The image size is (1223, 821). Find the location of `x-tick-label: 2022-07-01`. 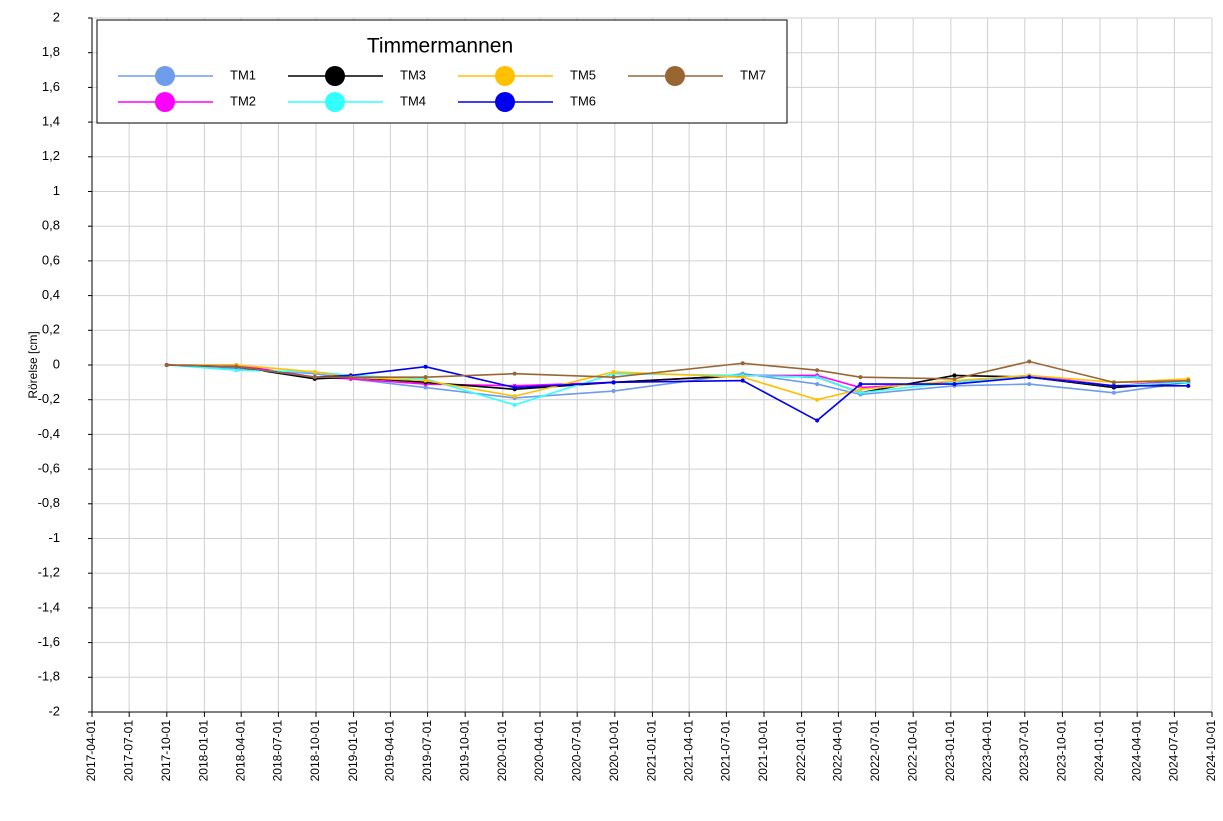

x-tick-label: 2022-07-01 is located at coordinates (875, 751).